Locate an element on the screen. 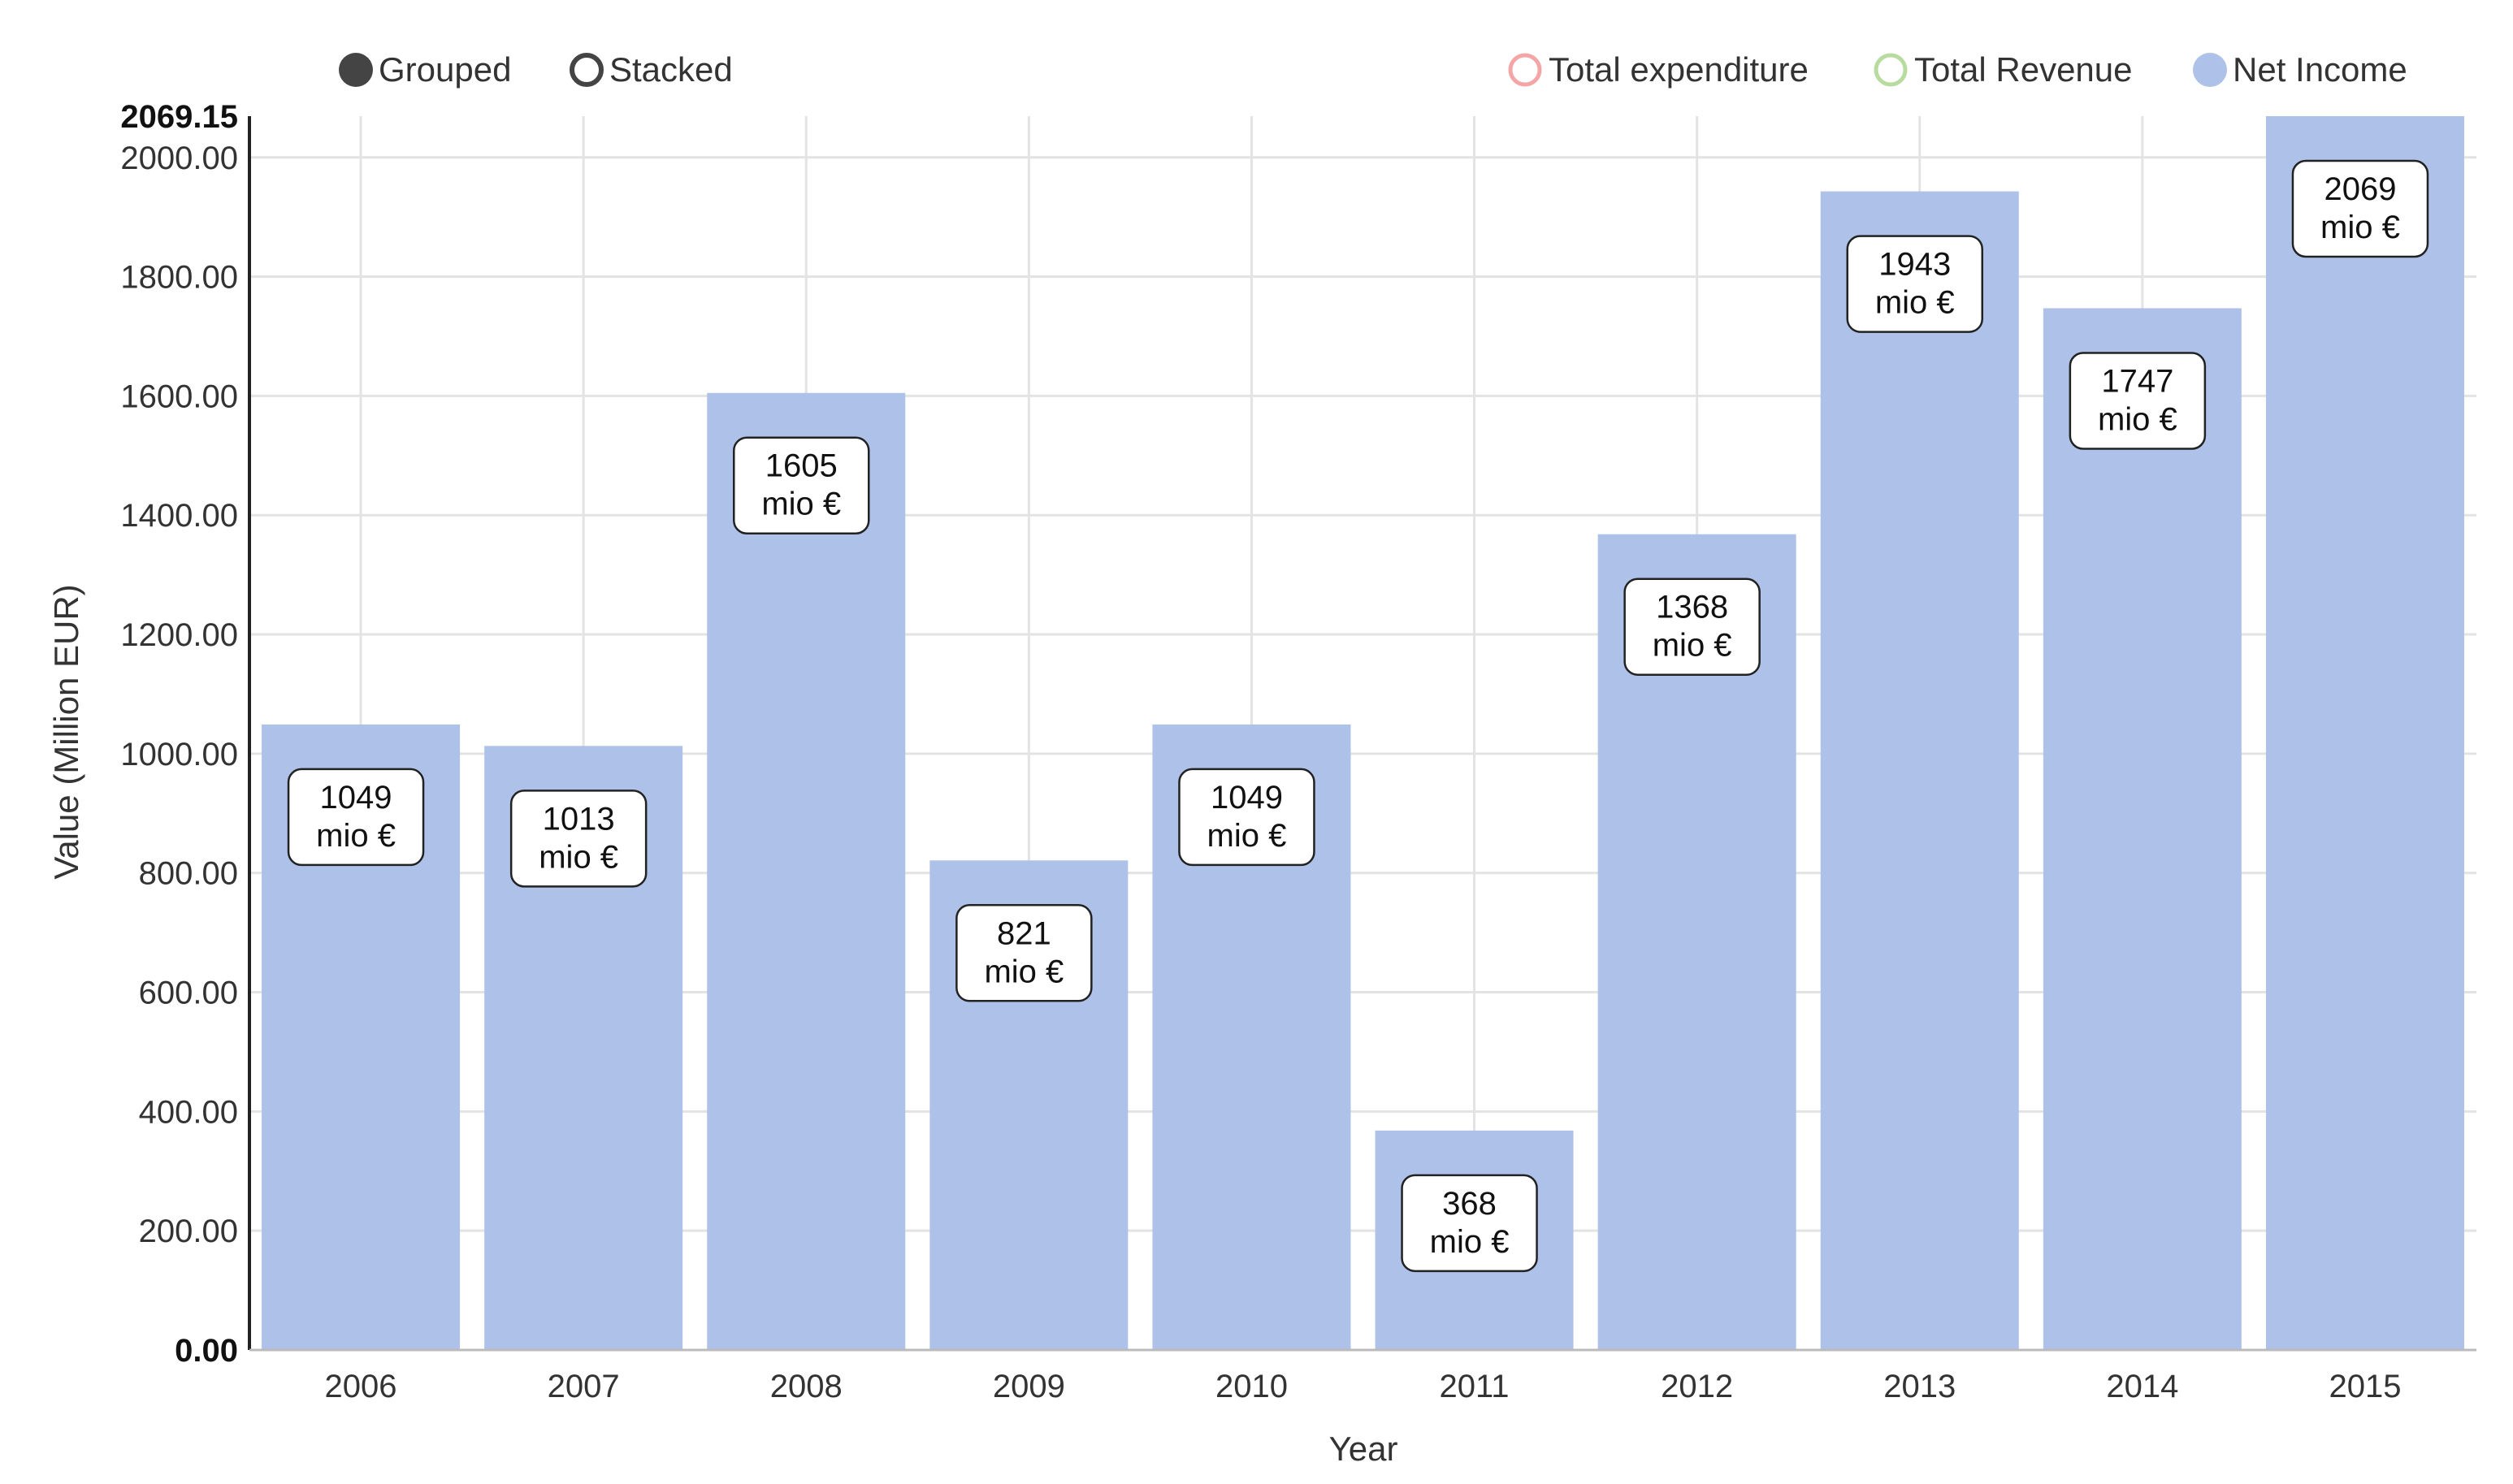 This screenshot has width=2513, height=1484. data-label-value: 821 is located at coordinates (1024, 933).